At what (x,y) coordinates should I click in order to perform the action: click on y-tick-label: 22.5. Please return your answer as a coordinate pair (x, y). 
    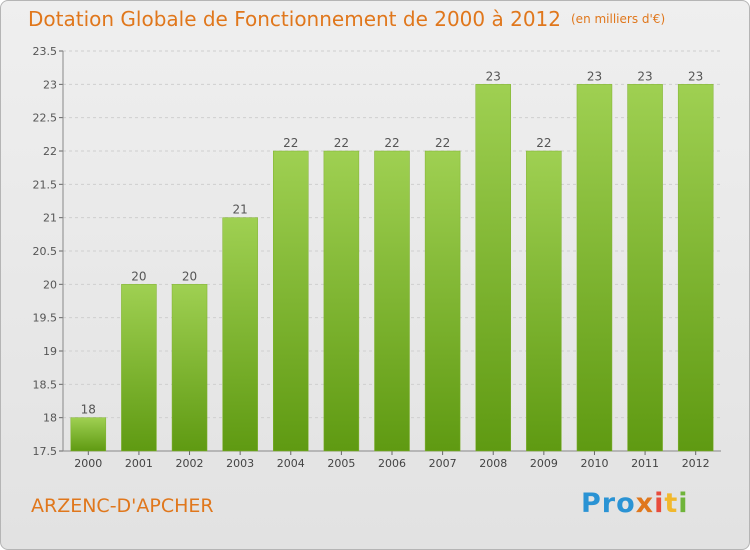
    Looking at the image, I should click on (45, 118).